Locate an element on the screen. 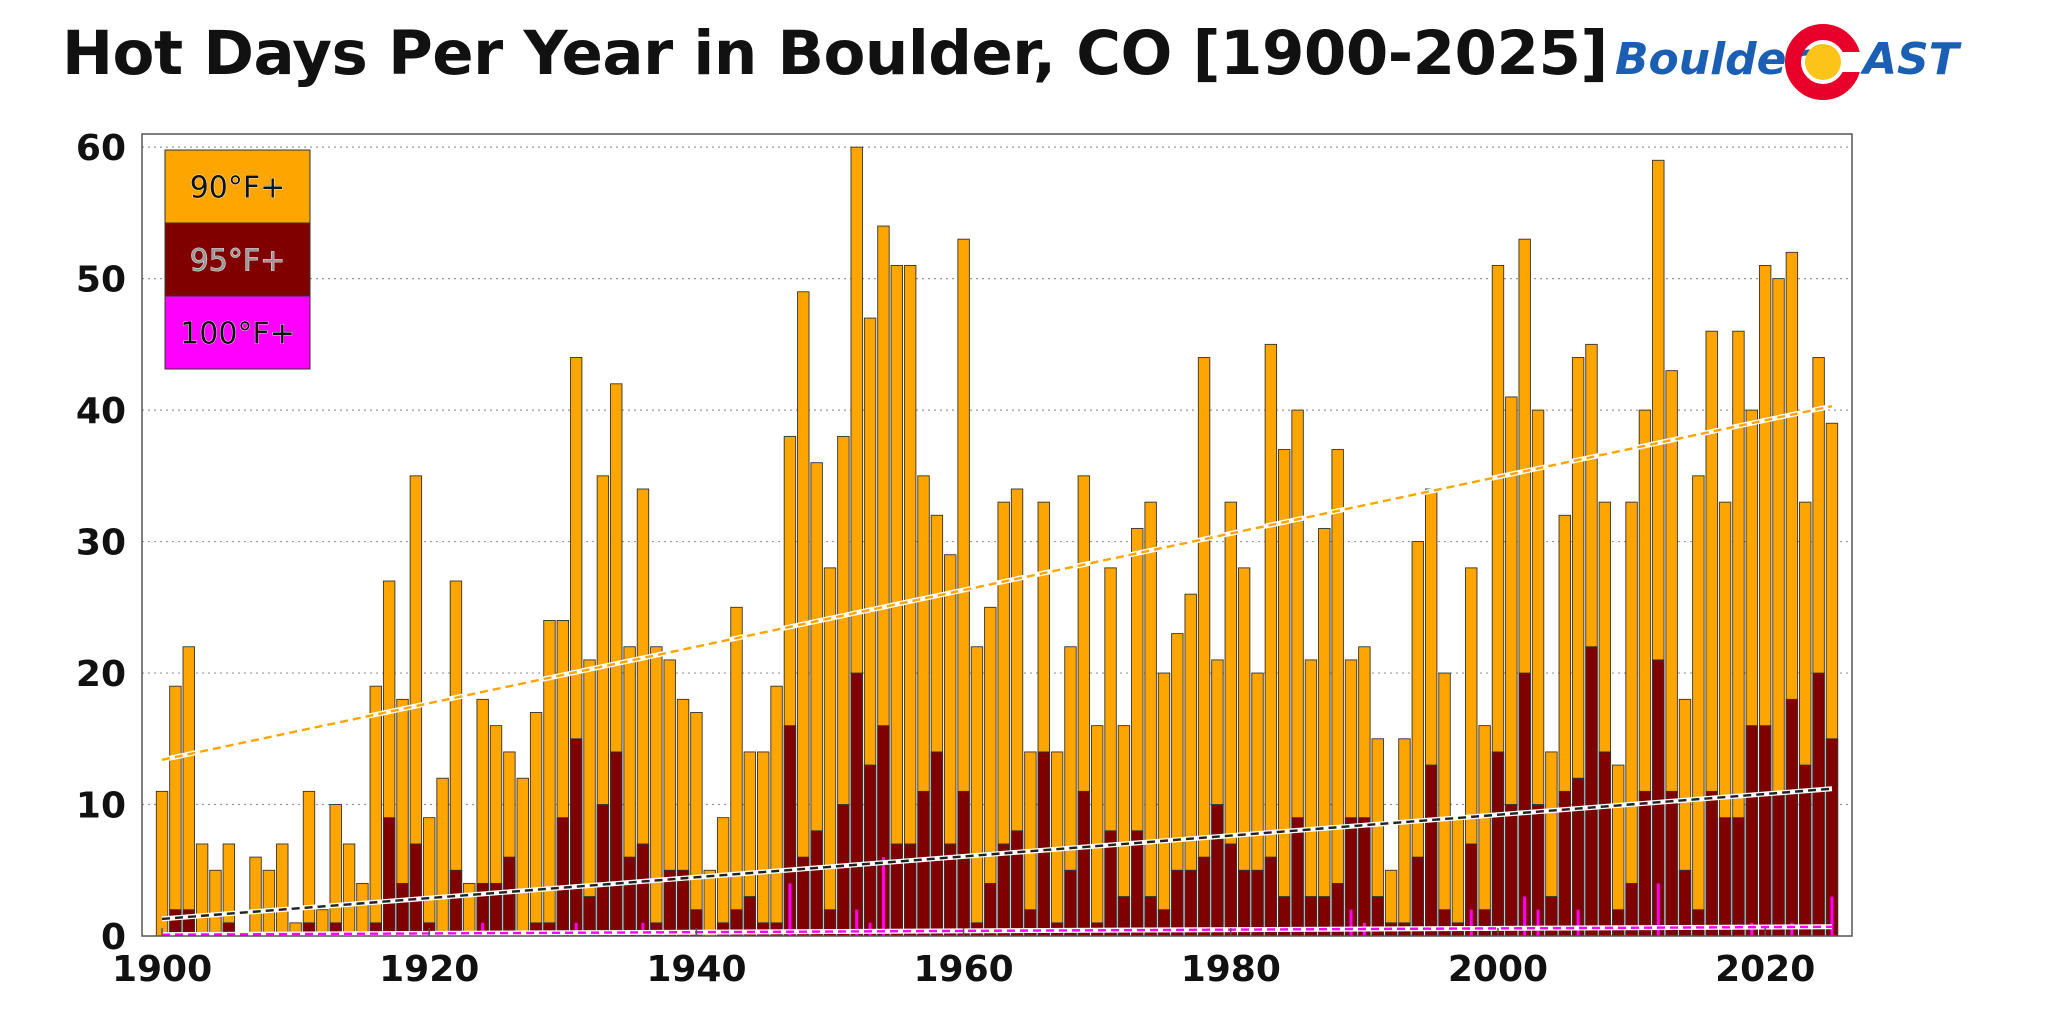 The image size is (2048, 1024). y-tick-label: 50 is located at coordinates (101, 280).